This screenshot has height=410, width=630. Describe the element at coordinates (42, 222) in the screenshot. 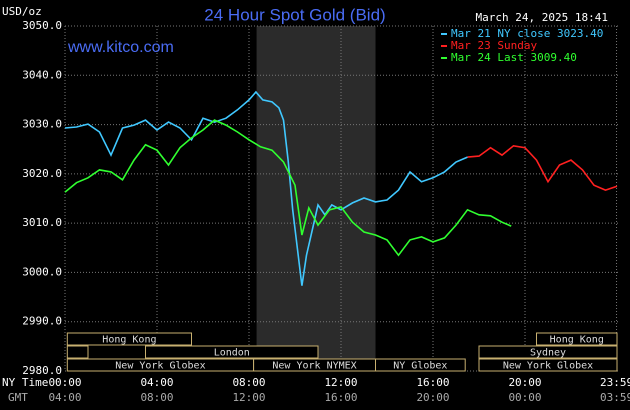

I see `y-tick-label: 3010.0` at that location.